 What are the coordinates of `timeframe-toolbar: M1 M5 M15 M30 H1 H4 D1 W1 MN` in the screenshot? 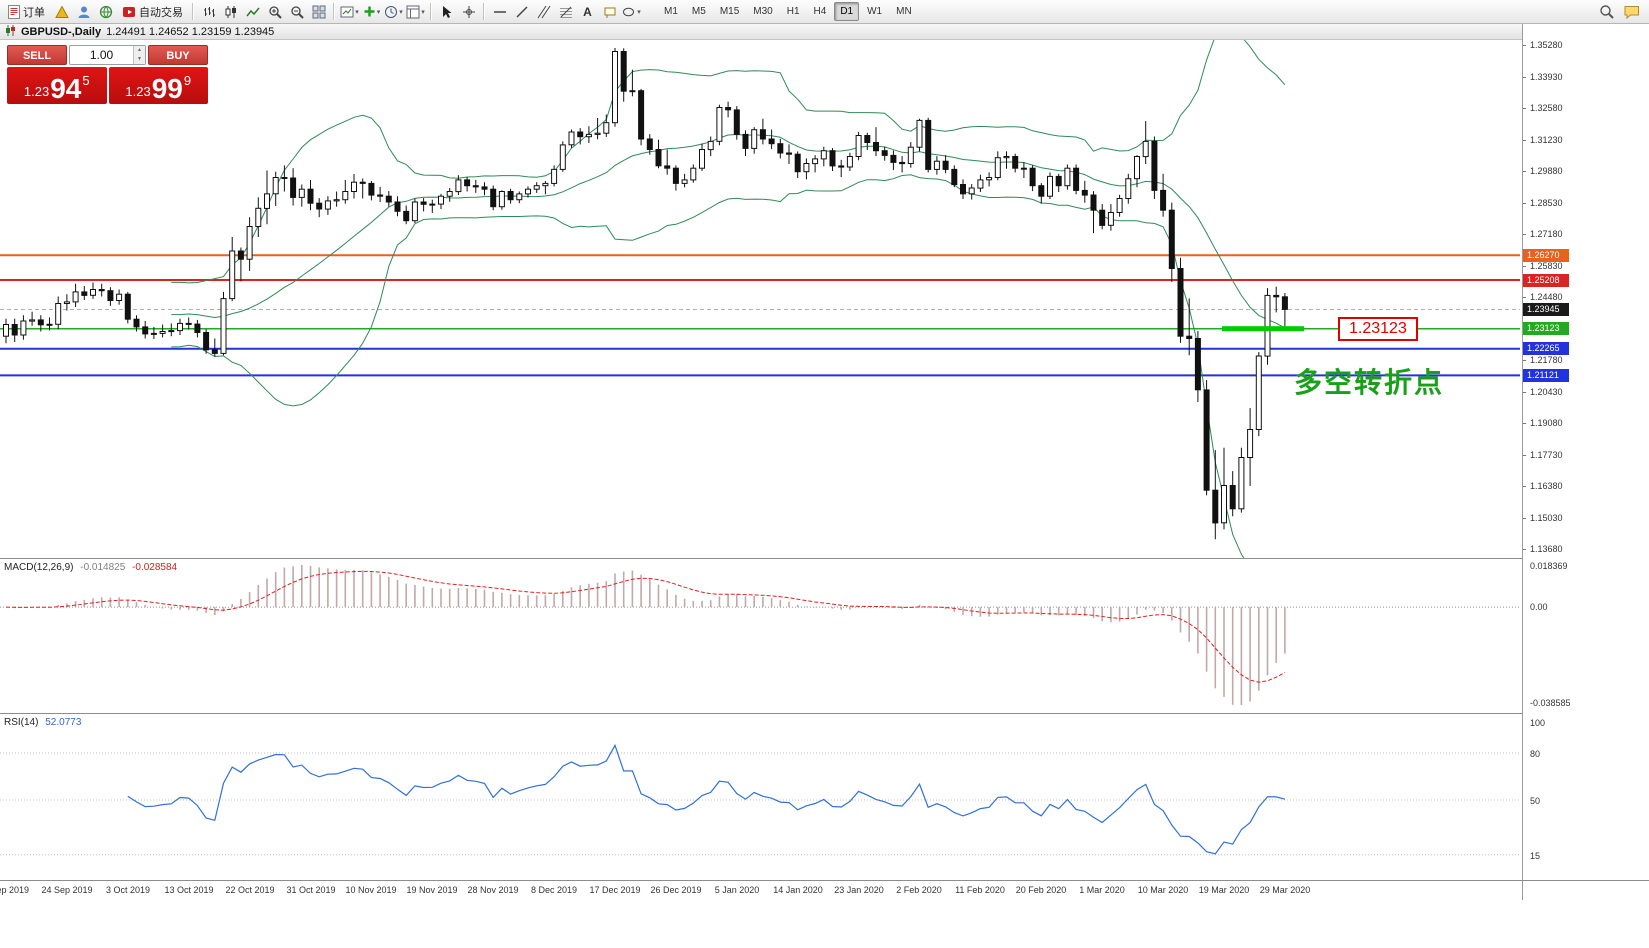 It's located at (788, 11).